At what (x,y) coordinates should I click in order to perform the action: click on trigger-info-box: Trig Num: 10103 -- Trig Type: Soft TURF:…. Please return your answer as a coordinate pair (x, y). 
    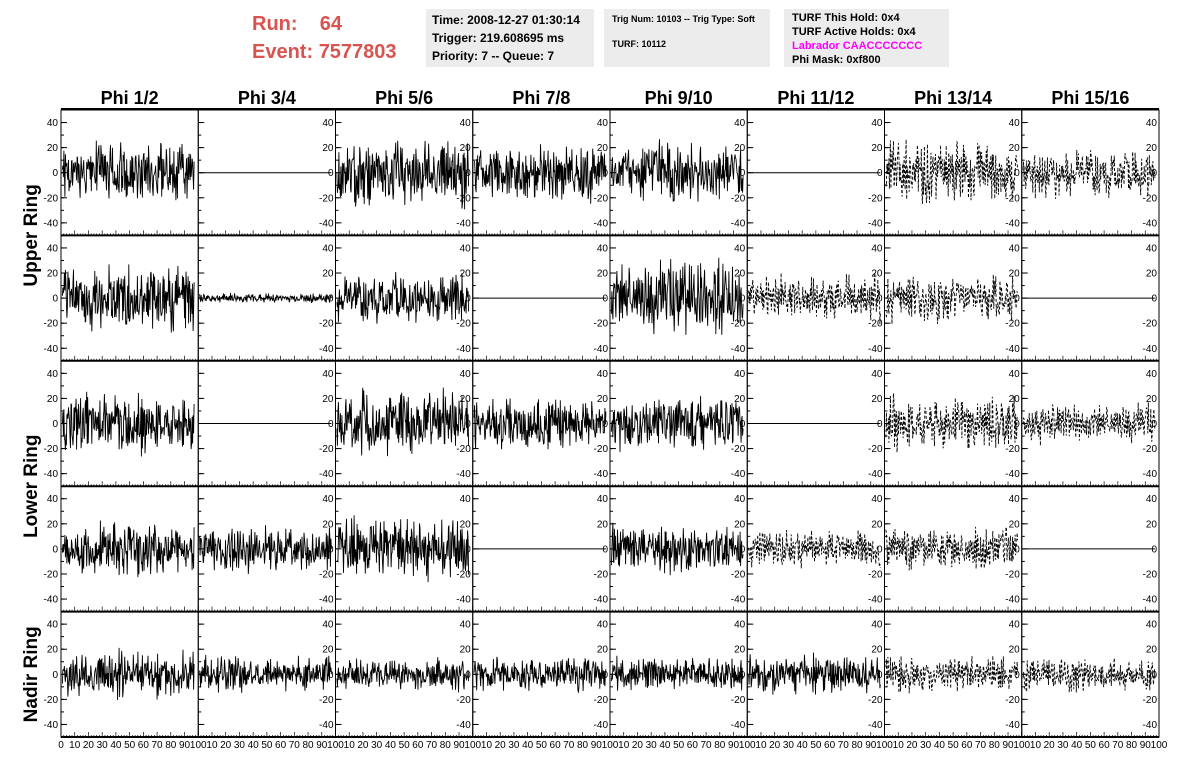
    Looking at the image, I should click on (687, 38).